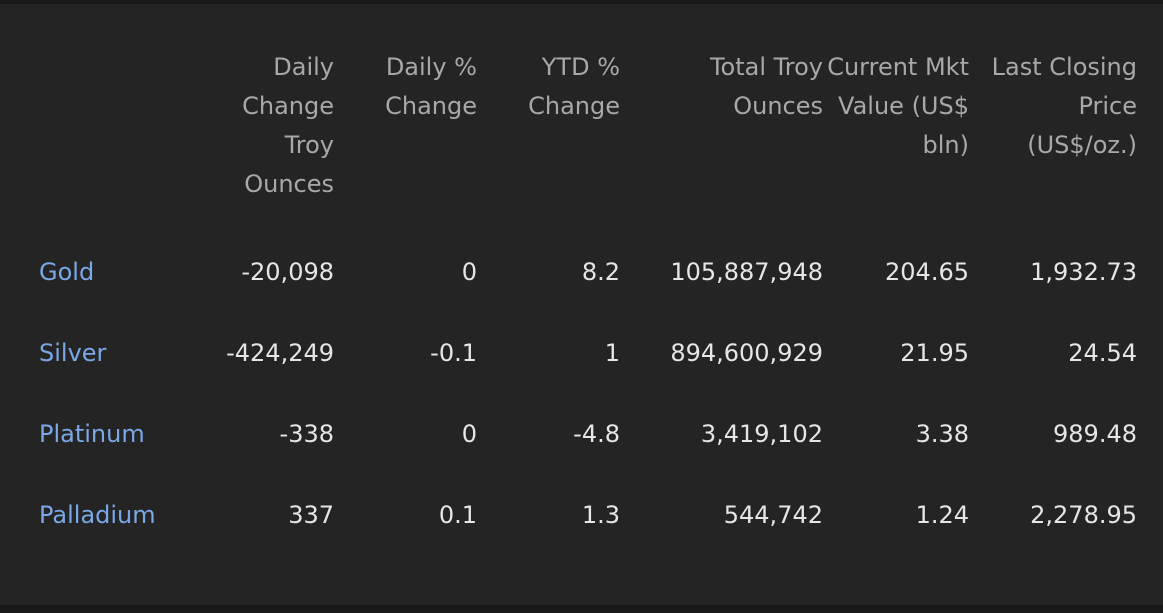  Describe the element at coordinates (746, 271) in the screenshot. I see `total-oz-cell: 105,887,948` at that location.